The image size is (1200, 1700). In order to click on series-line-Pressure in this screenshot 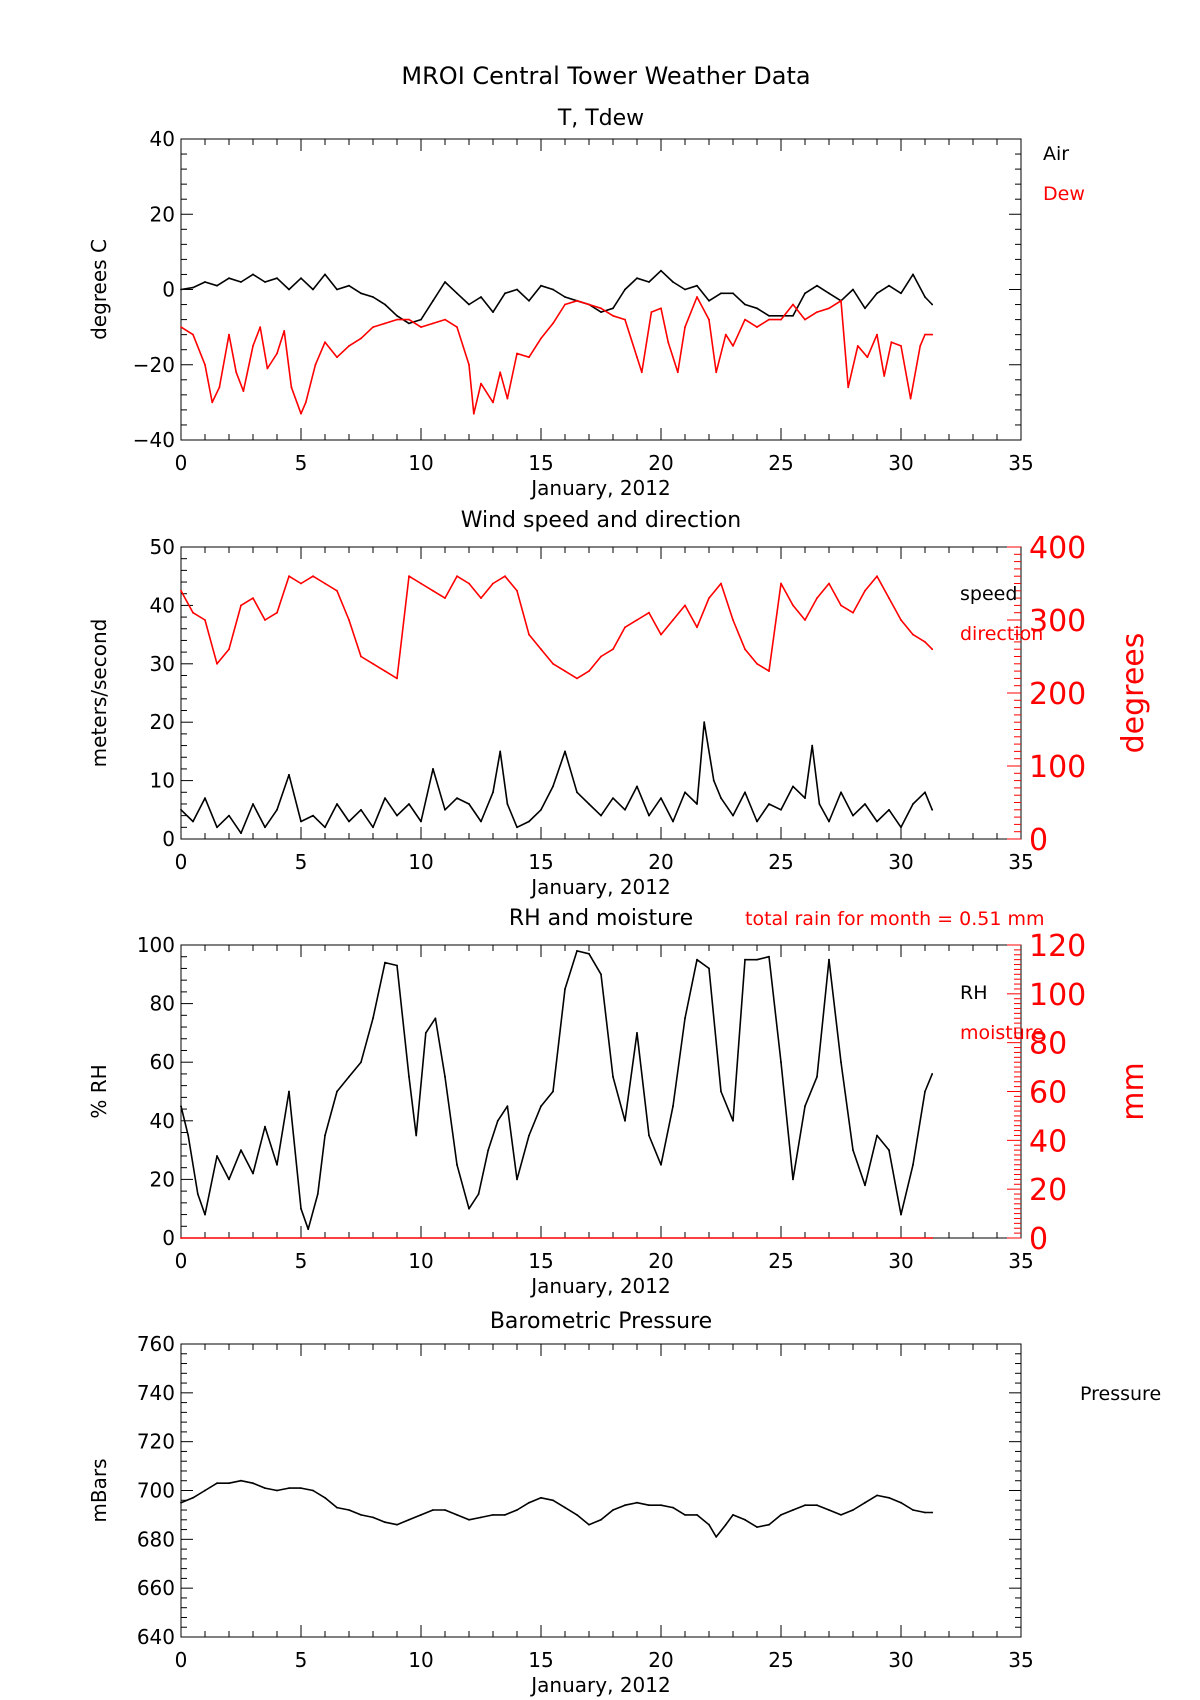, I will do `click(556, 1508)`.